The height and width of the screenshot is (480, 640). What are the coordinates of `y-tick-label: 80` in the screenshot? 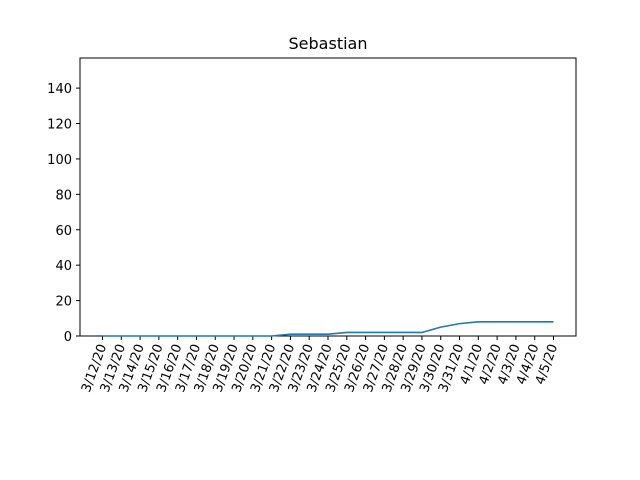 It's located at (63, 195).